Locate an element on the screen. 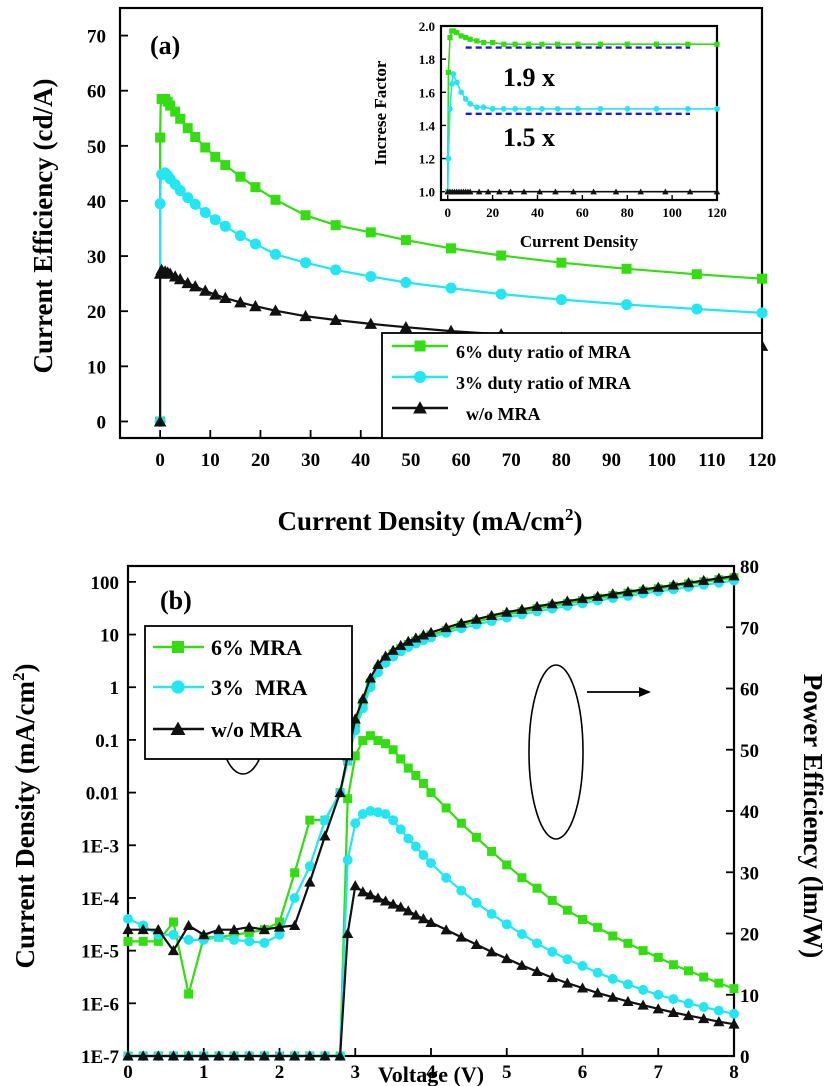 Image resolution: width=827 pixels, height=1086 pixels. b-y2-tick-label-10: 10 is located at coordinates (749, 996).